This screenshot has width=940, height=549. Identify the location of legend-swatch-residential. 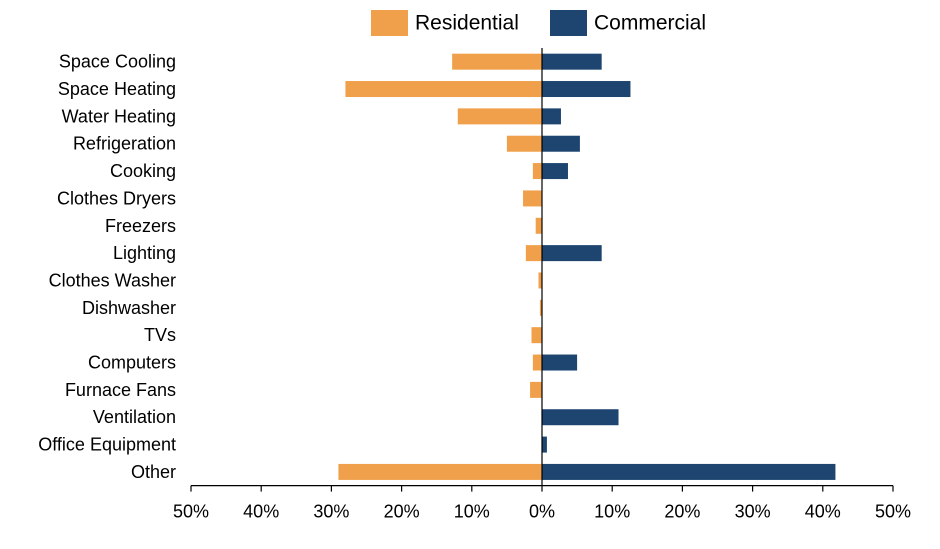
(389, 23).